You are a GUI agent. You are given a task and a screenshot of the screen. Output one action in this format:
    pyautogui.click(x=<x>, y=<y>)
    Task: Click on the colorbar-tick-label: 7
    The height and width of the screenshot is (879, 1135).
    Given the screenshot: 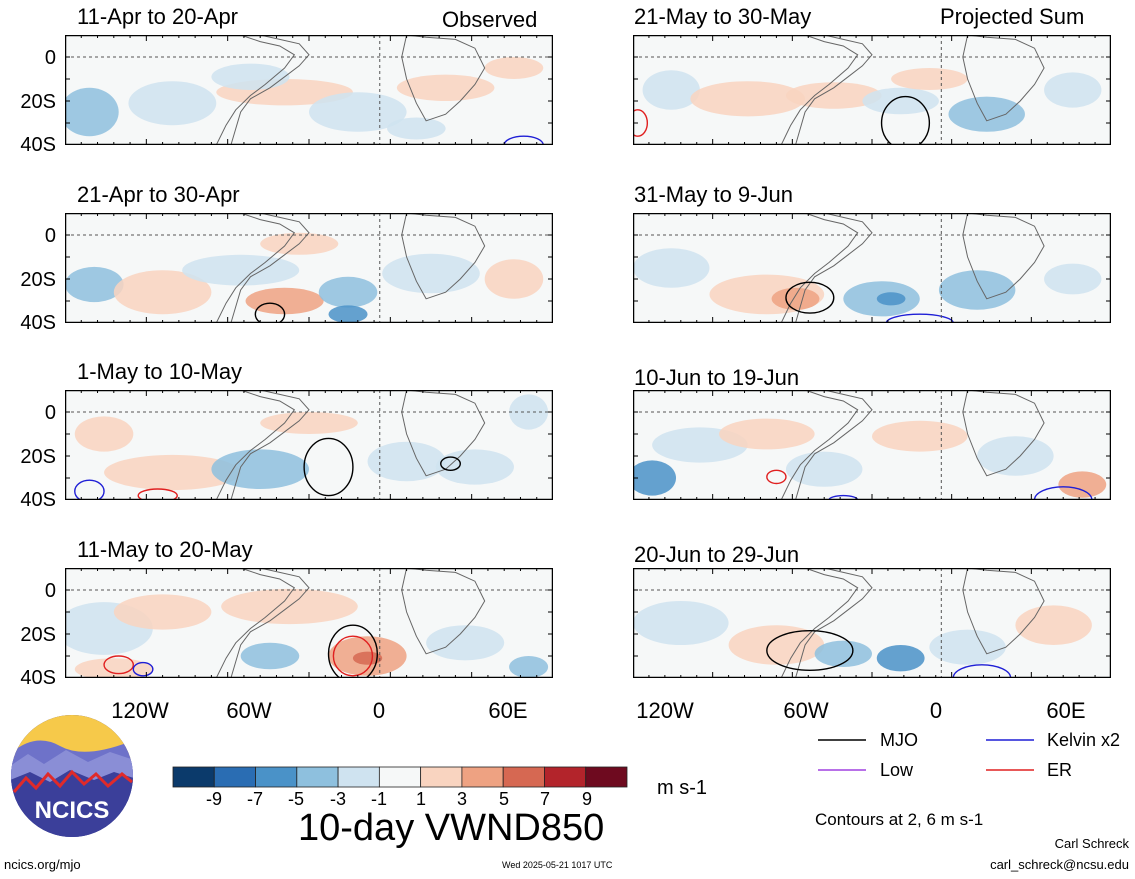 What is the action you would take?
    pyautogui.click(x=544, y=799)
    